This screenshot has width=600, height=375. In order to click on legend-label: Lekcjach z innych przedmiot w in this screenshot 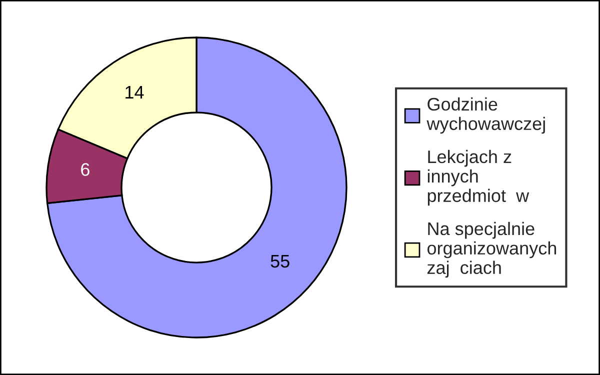, I will do `click(479, 178)`.